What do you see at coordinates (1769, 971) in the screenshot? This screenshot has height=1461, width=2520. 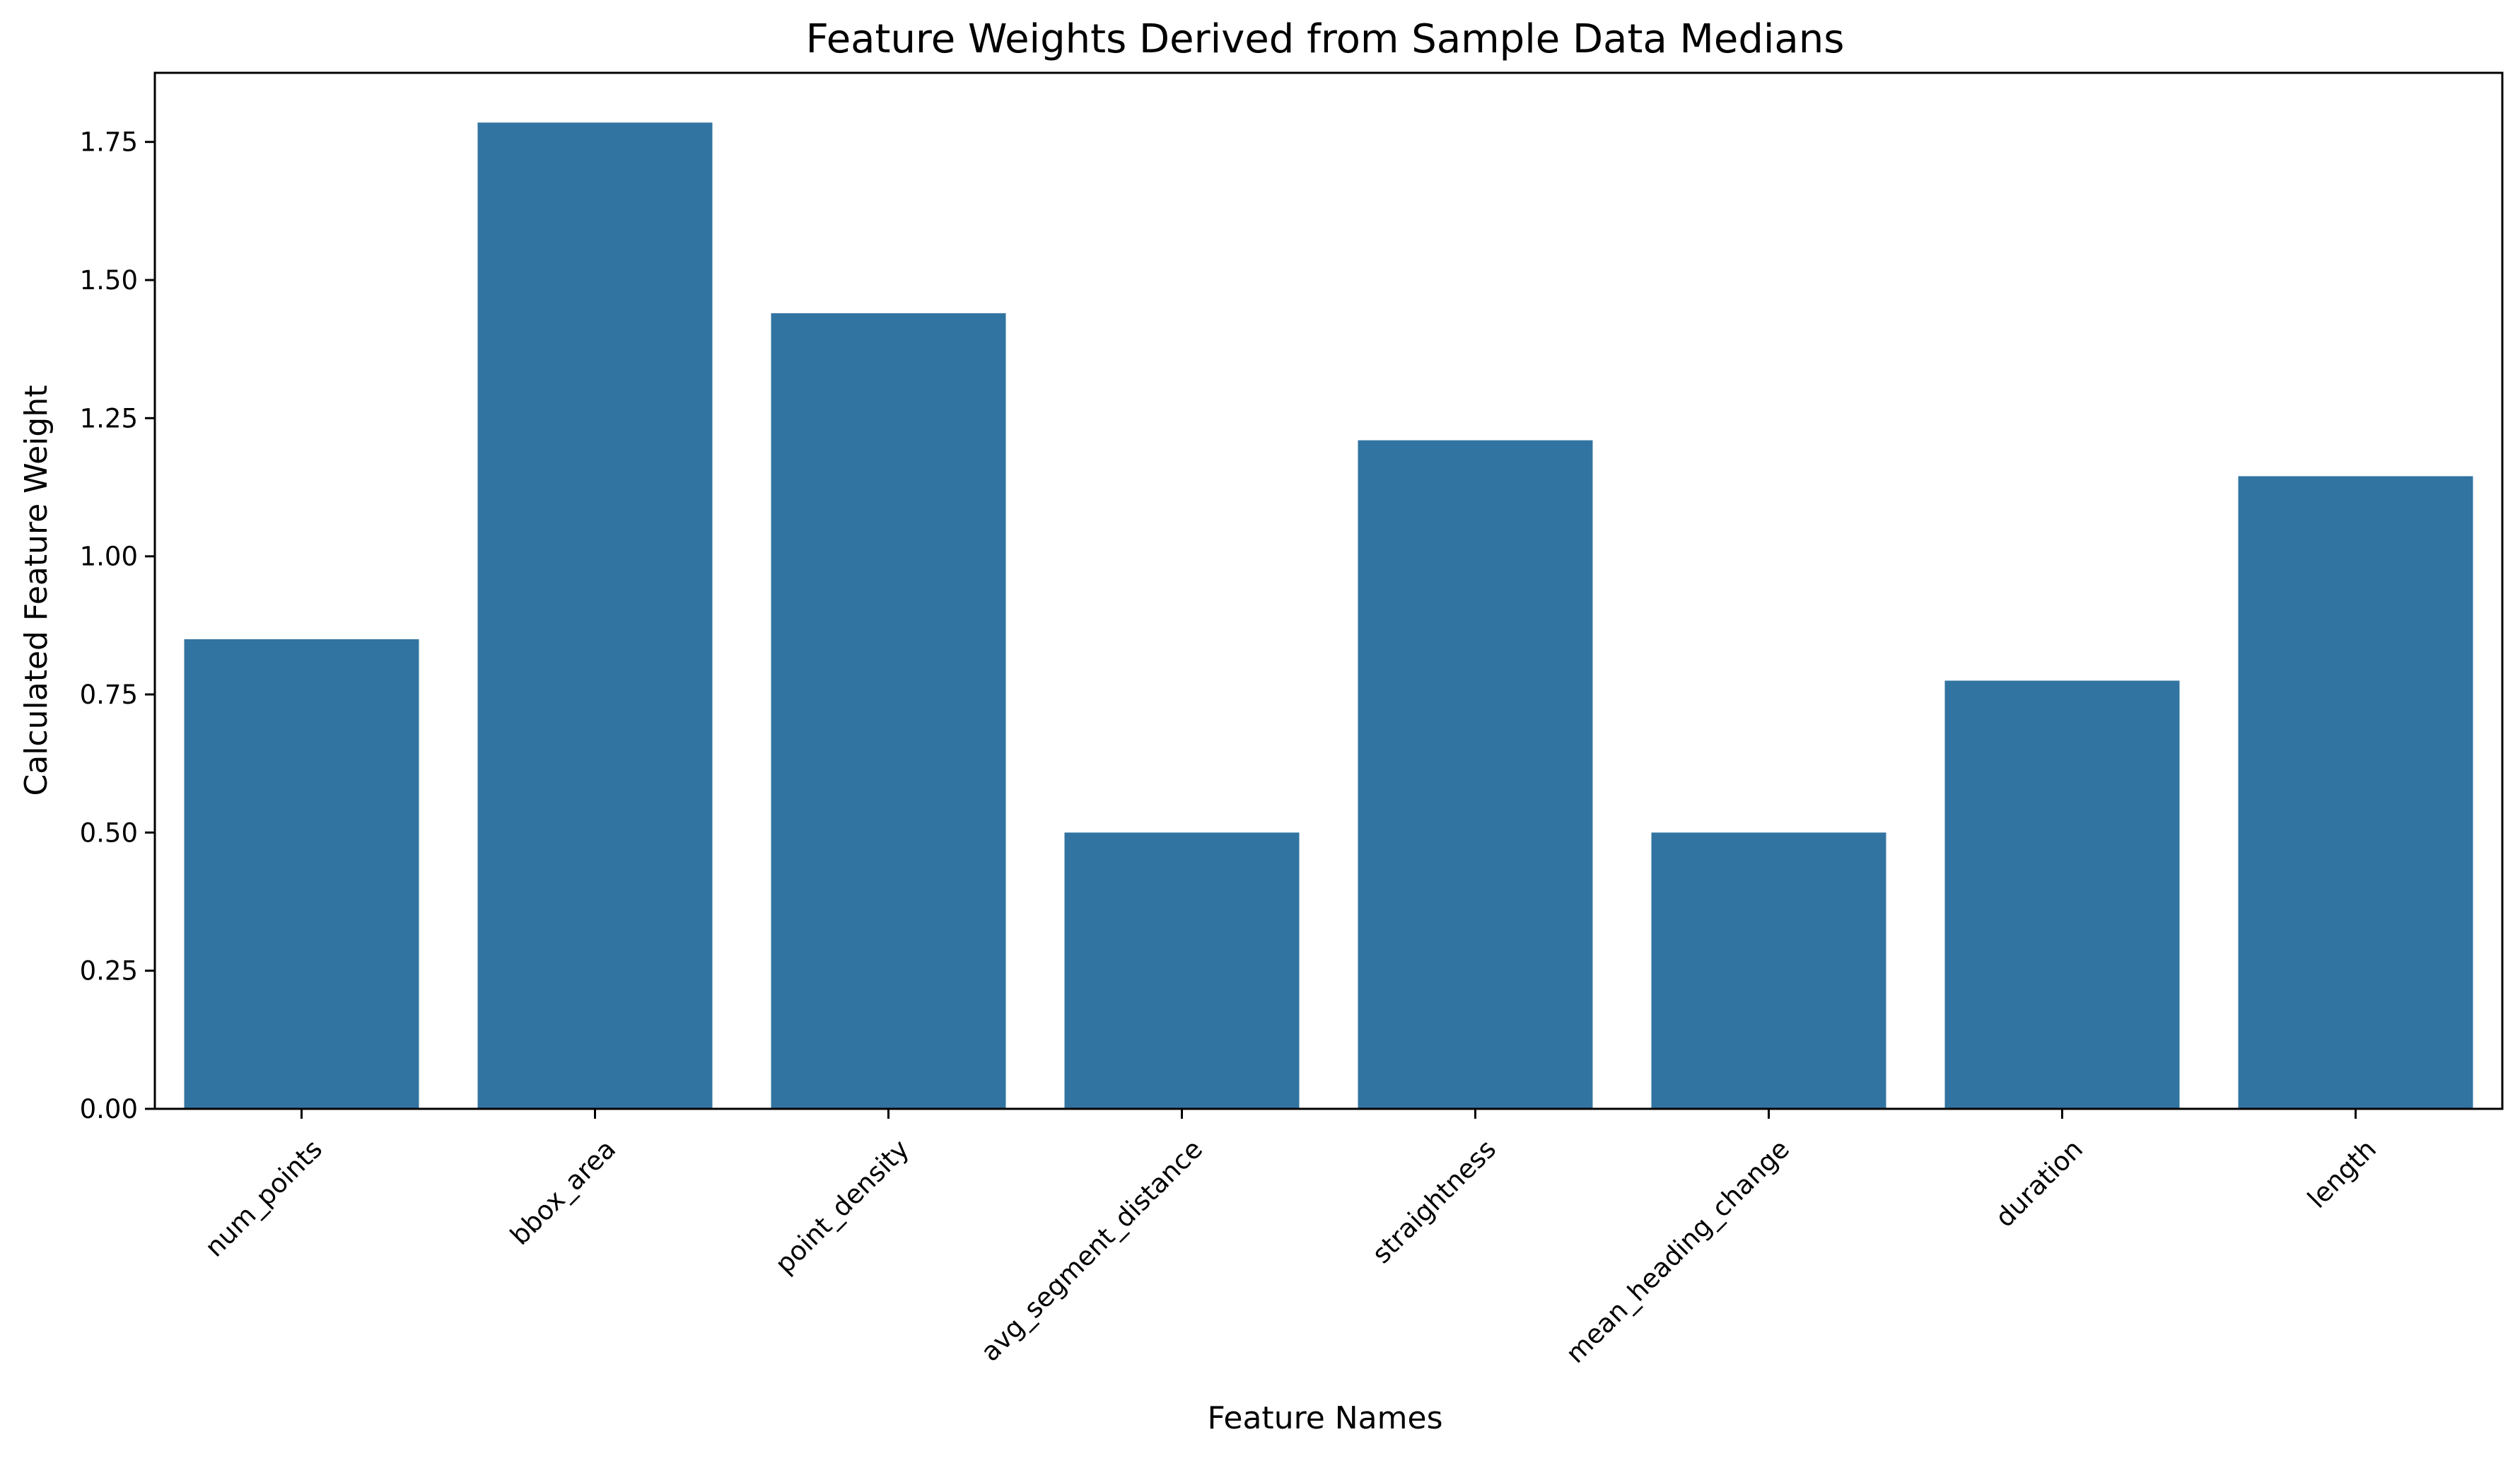 I see `bar-mean_heading_change` at bounding box center [1769, 971].